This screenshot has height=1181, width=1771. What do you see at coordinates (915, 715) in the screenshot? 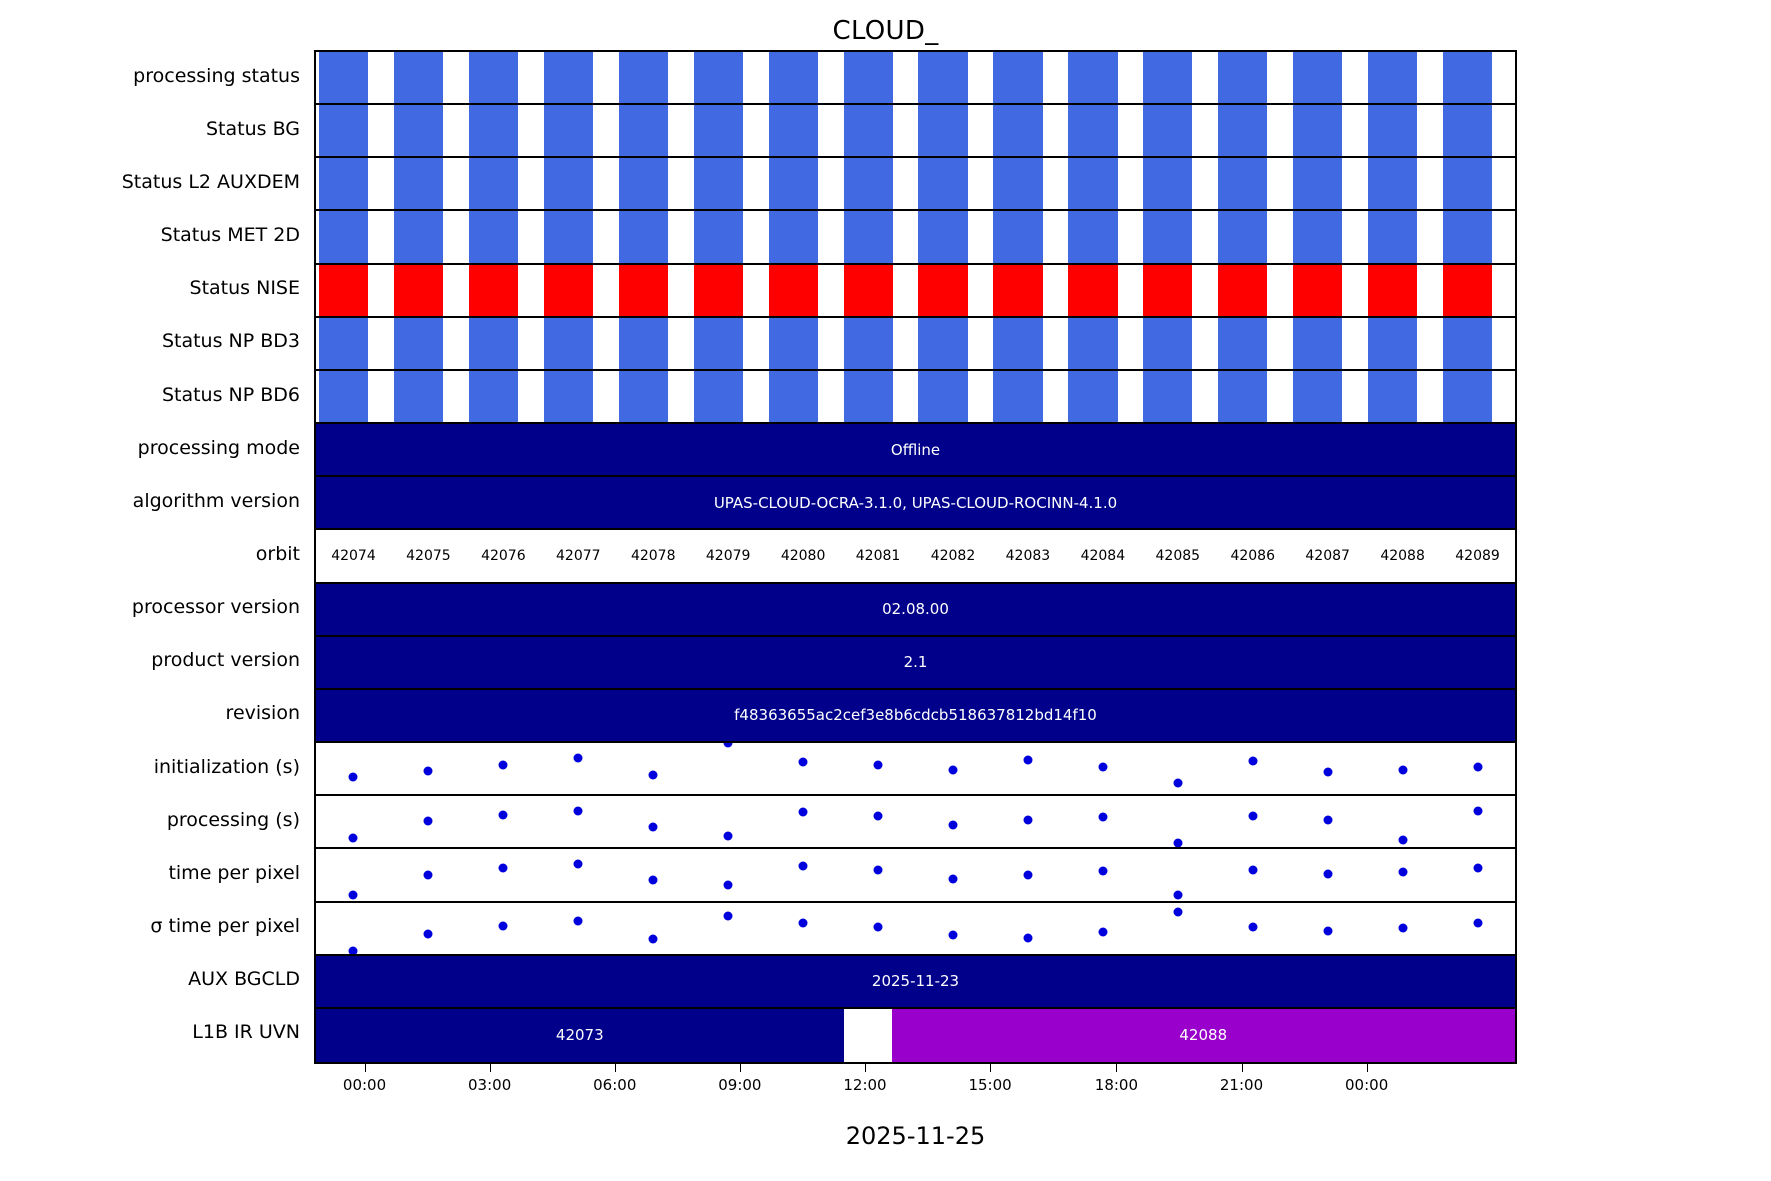
I see `band-text: f48363655ac2cef3e8b6cdcb518637812bd14f10` at bounding box center [915, 715].